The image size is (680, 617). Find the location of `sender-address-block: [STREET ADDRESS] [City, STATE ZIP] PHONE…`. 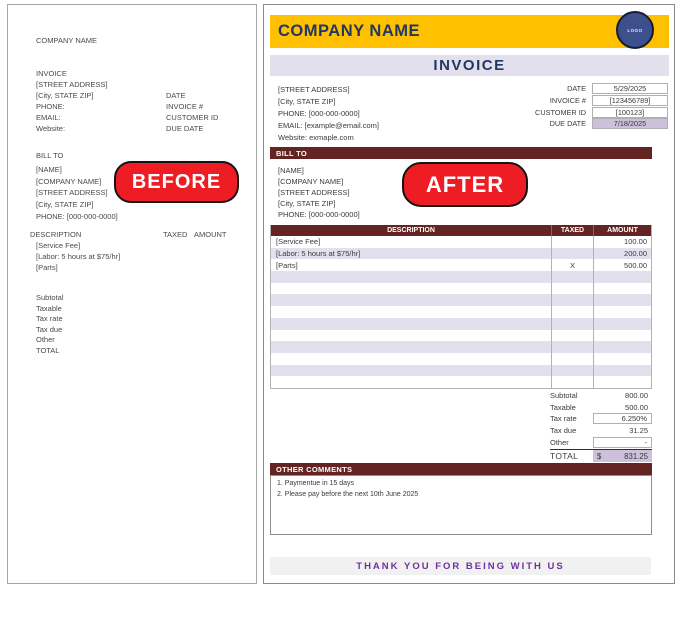

sender-address-block: [STREET ADDRESS] [City, STATE ZIP] PHONE… is located at coordinates (328, 114).